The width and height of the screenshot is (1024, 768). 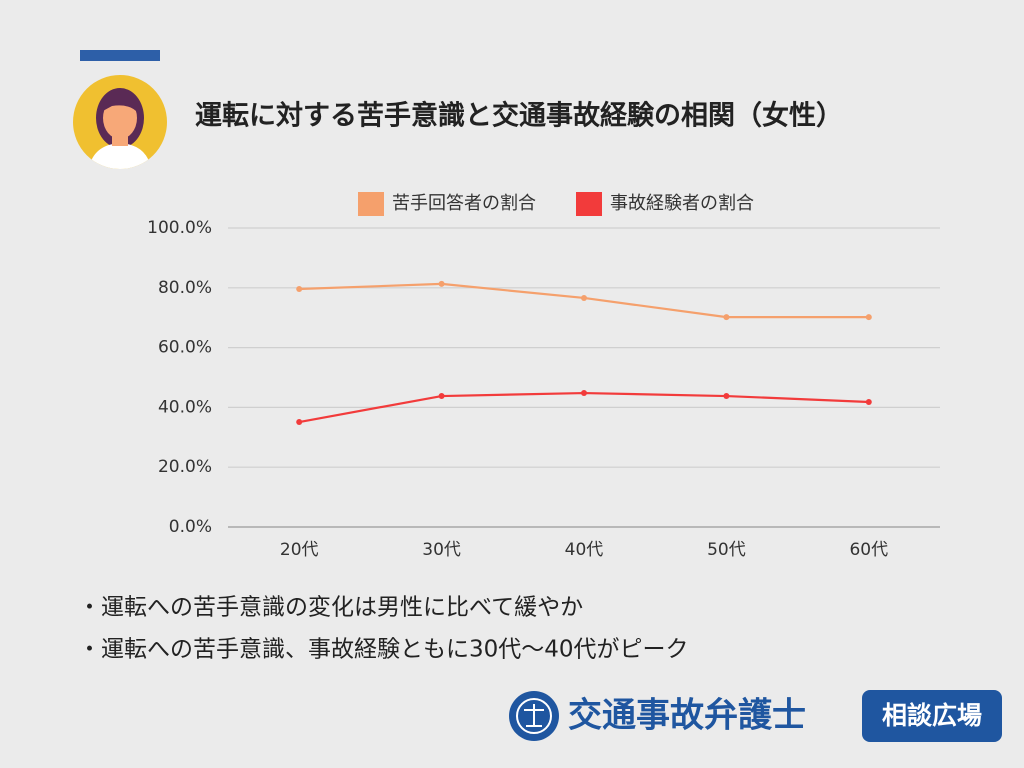 I want to click on title: 運転に対する苦手意識と交通事故経験の相関（女性）, so click(x=519, y=116).